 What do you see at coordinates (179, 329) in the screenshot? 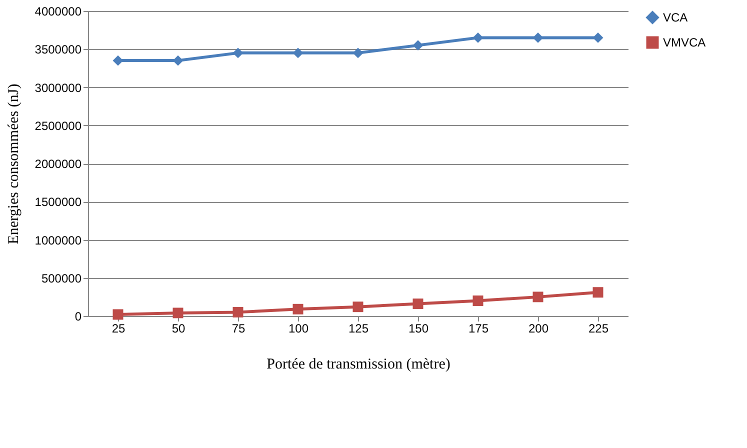
I see `x-tick-label: 50` at bounding box center [179, 329].